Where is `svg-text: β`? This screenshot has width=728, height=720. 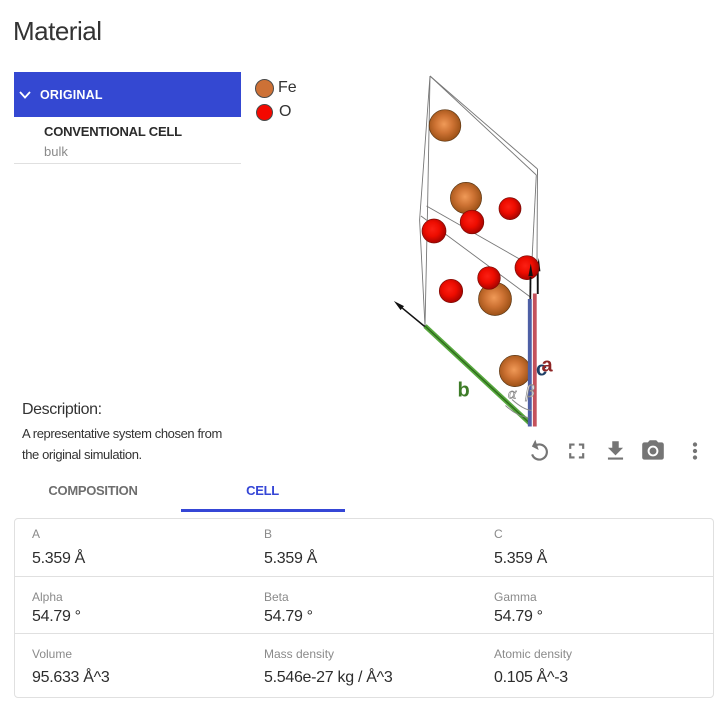 svg-text: β is located at coordinates (530, 391).